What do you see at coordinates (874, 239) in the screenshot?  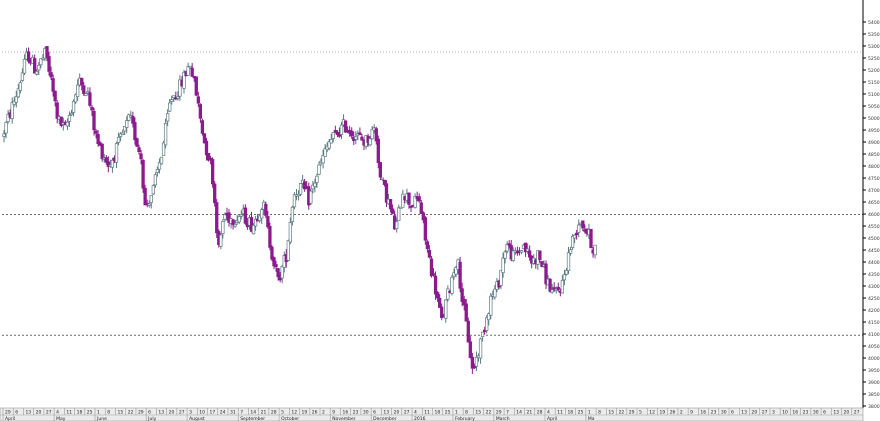 I see `y-tick-label: 4500` at bounding box center [874, 239].